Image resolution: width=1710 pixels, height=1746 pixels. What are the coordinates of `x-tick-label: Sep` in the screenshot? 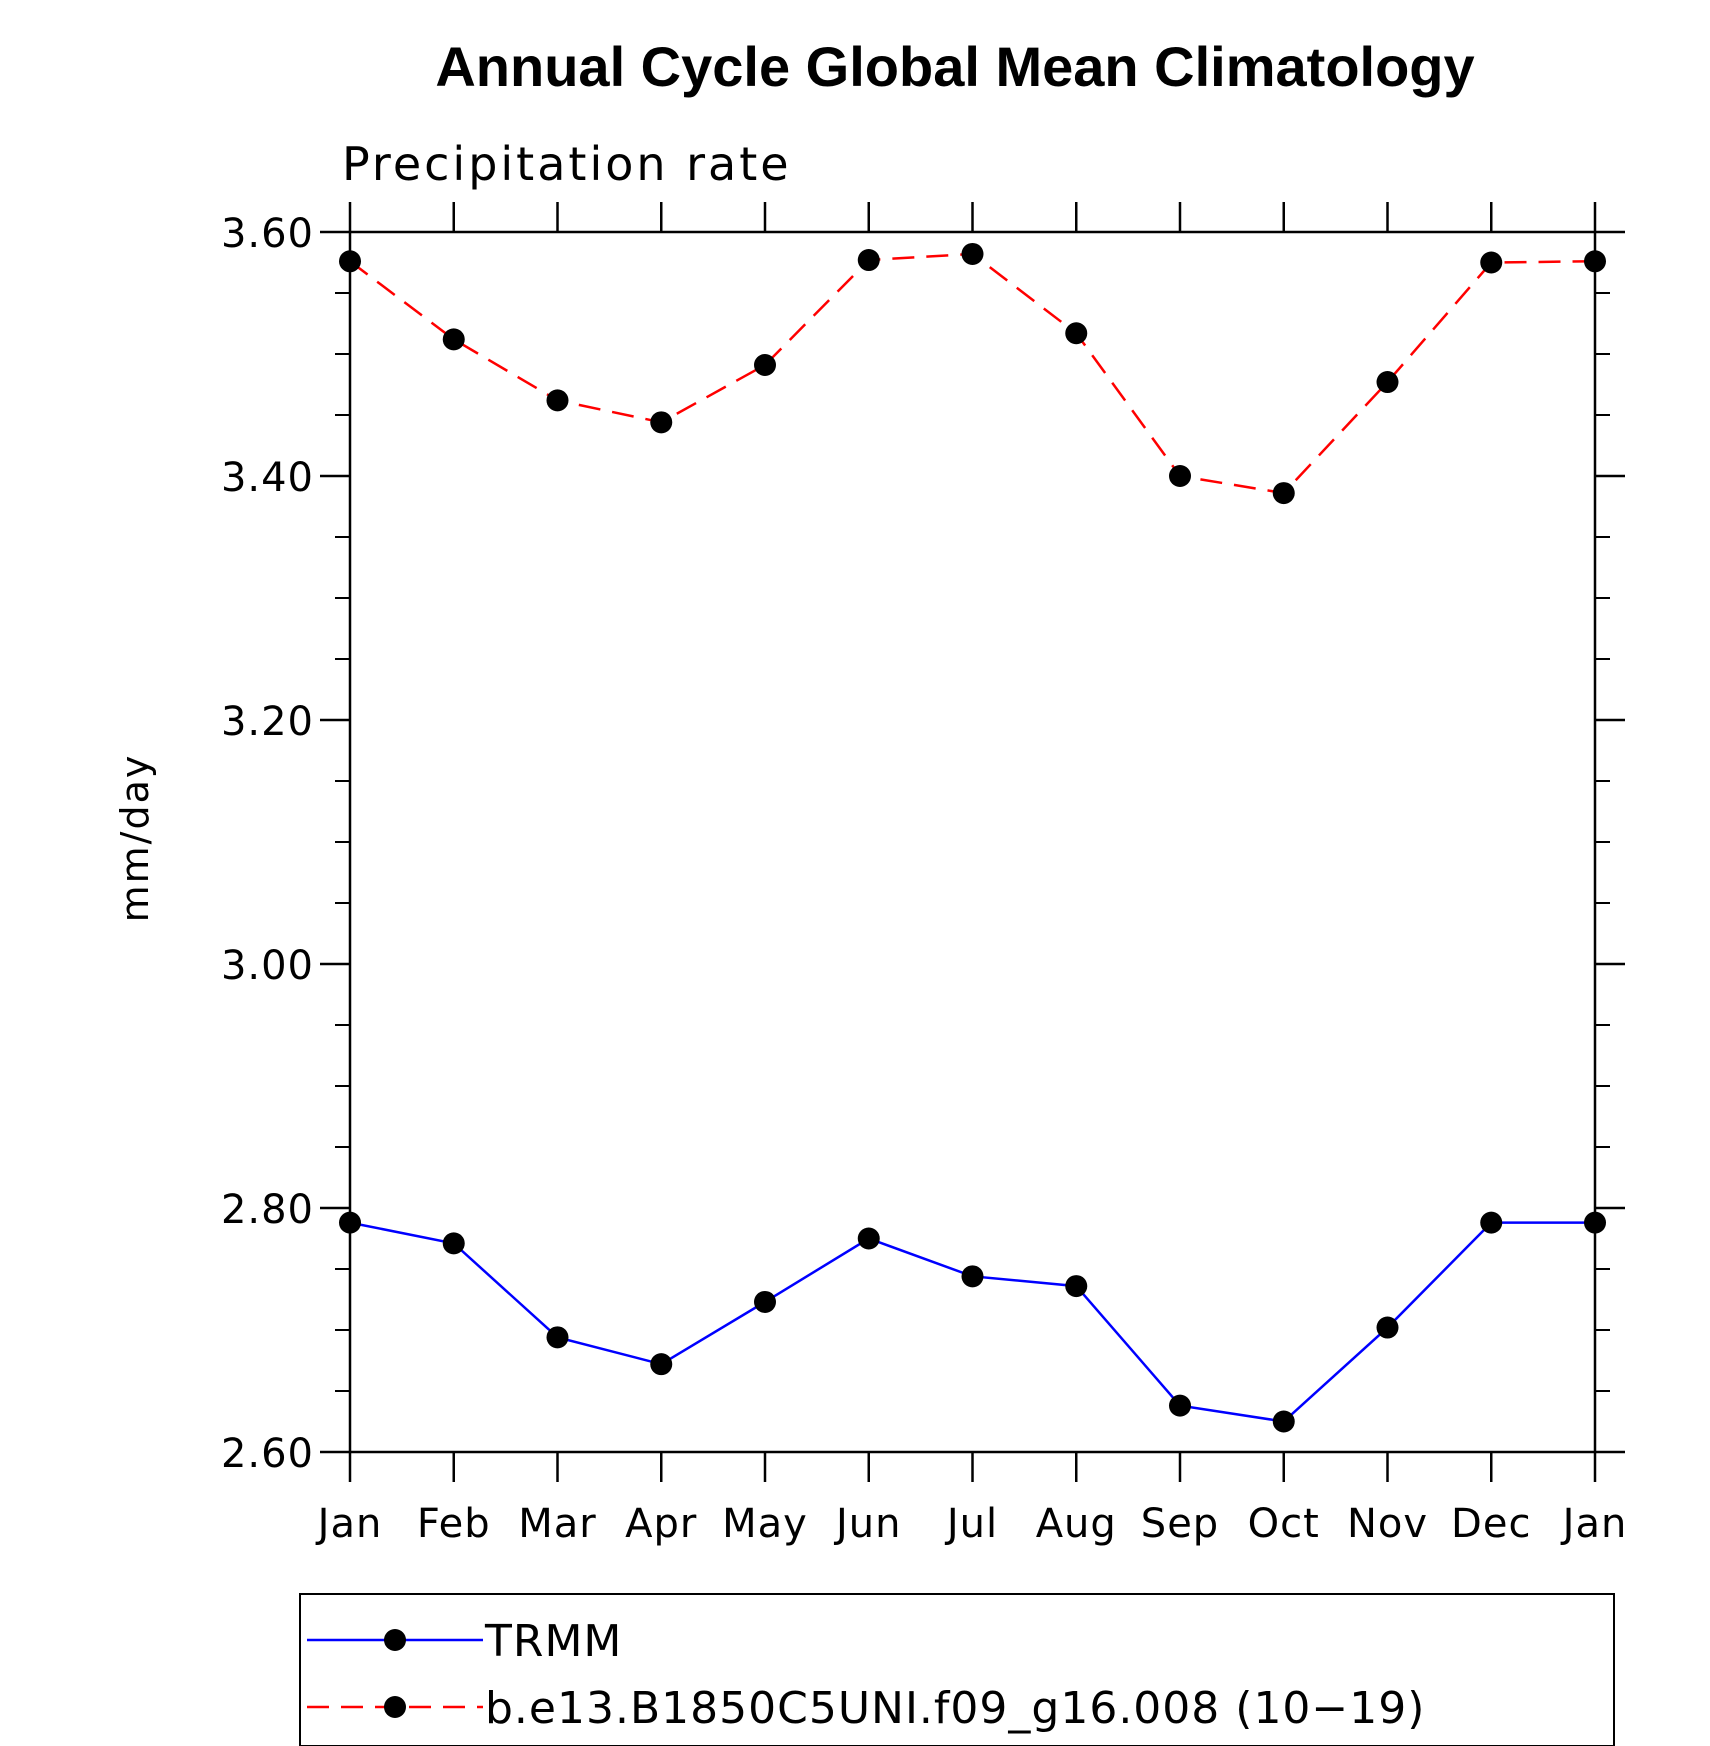 It's located at (1180, 1524).